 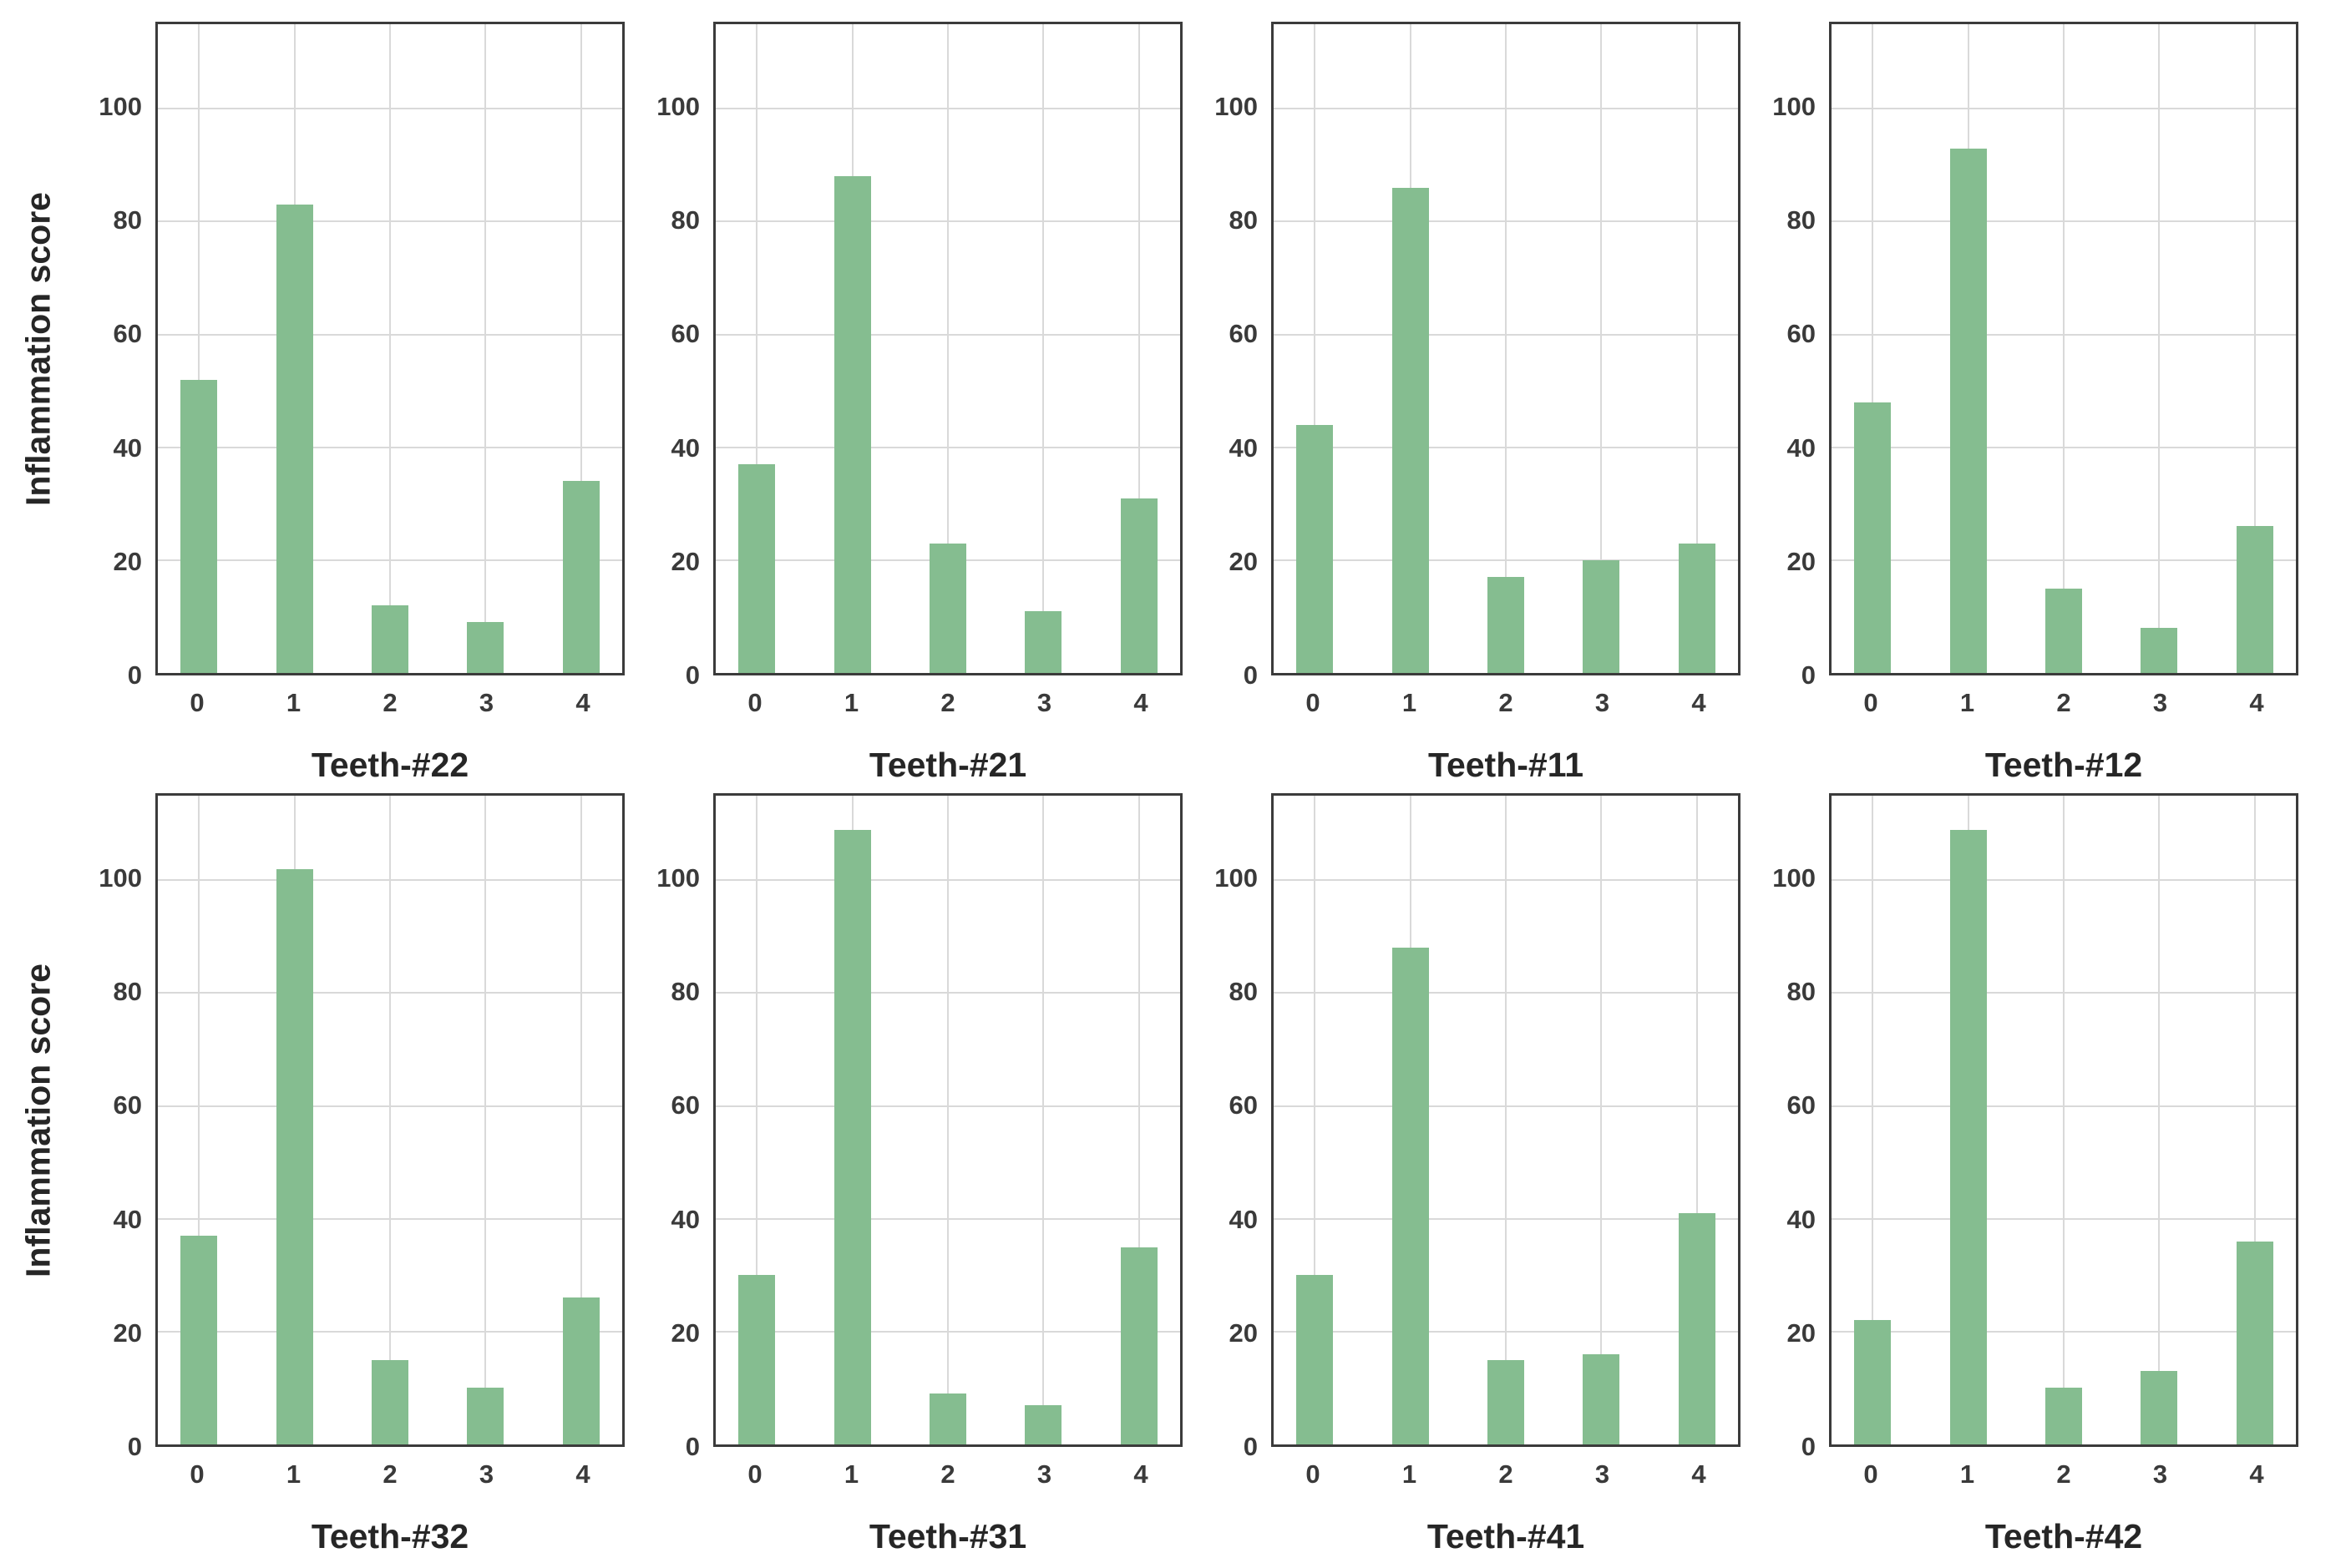 What do you see at coordinates (1505, 1536) in the screenshot?
I see `subplot-title-teeth-41: Teeth-#41` at bounding box center [1505, 1536].